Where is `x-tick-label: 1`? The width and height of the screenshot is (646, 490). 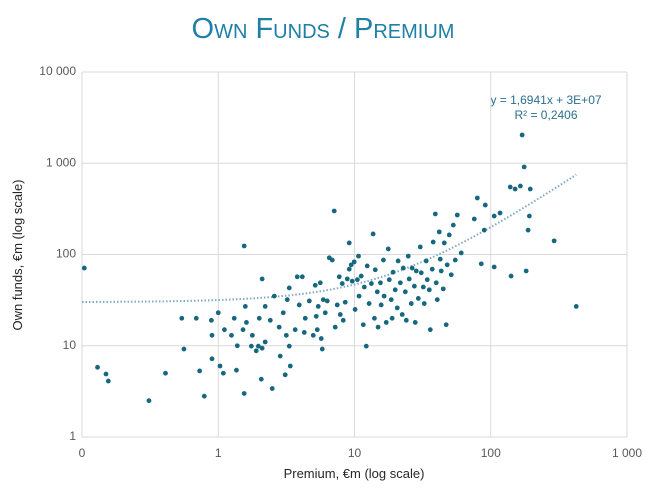 x-tick-label: 1 is located at coordinates (218, 453).